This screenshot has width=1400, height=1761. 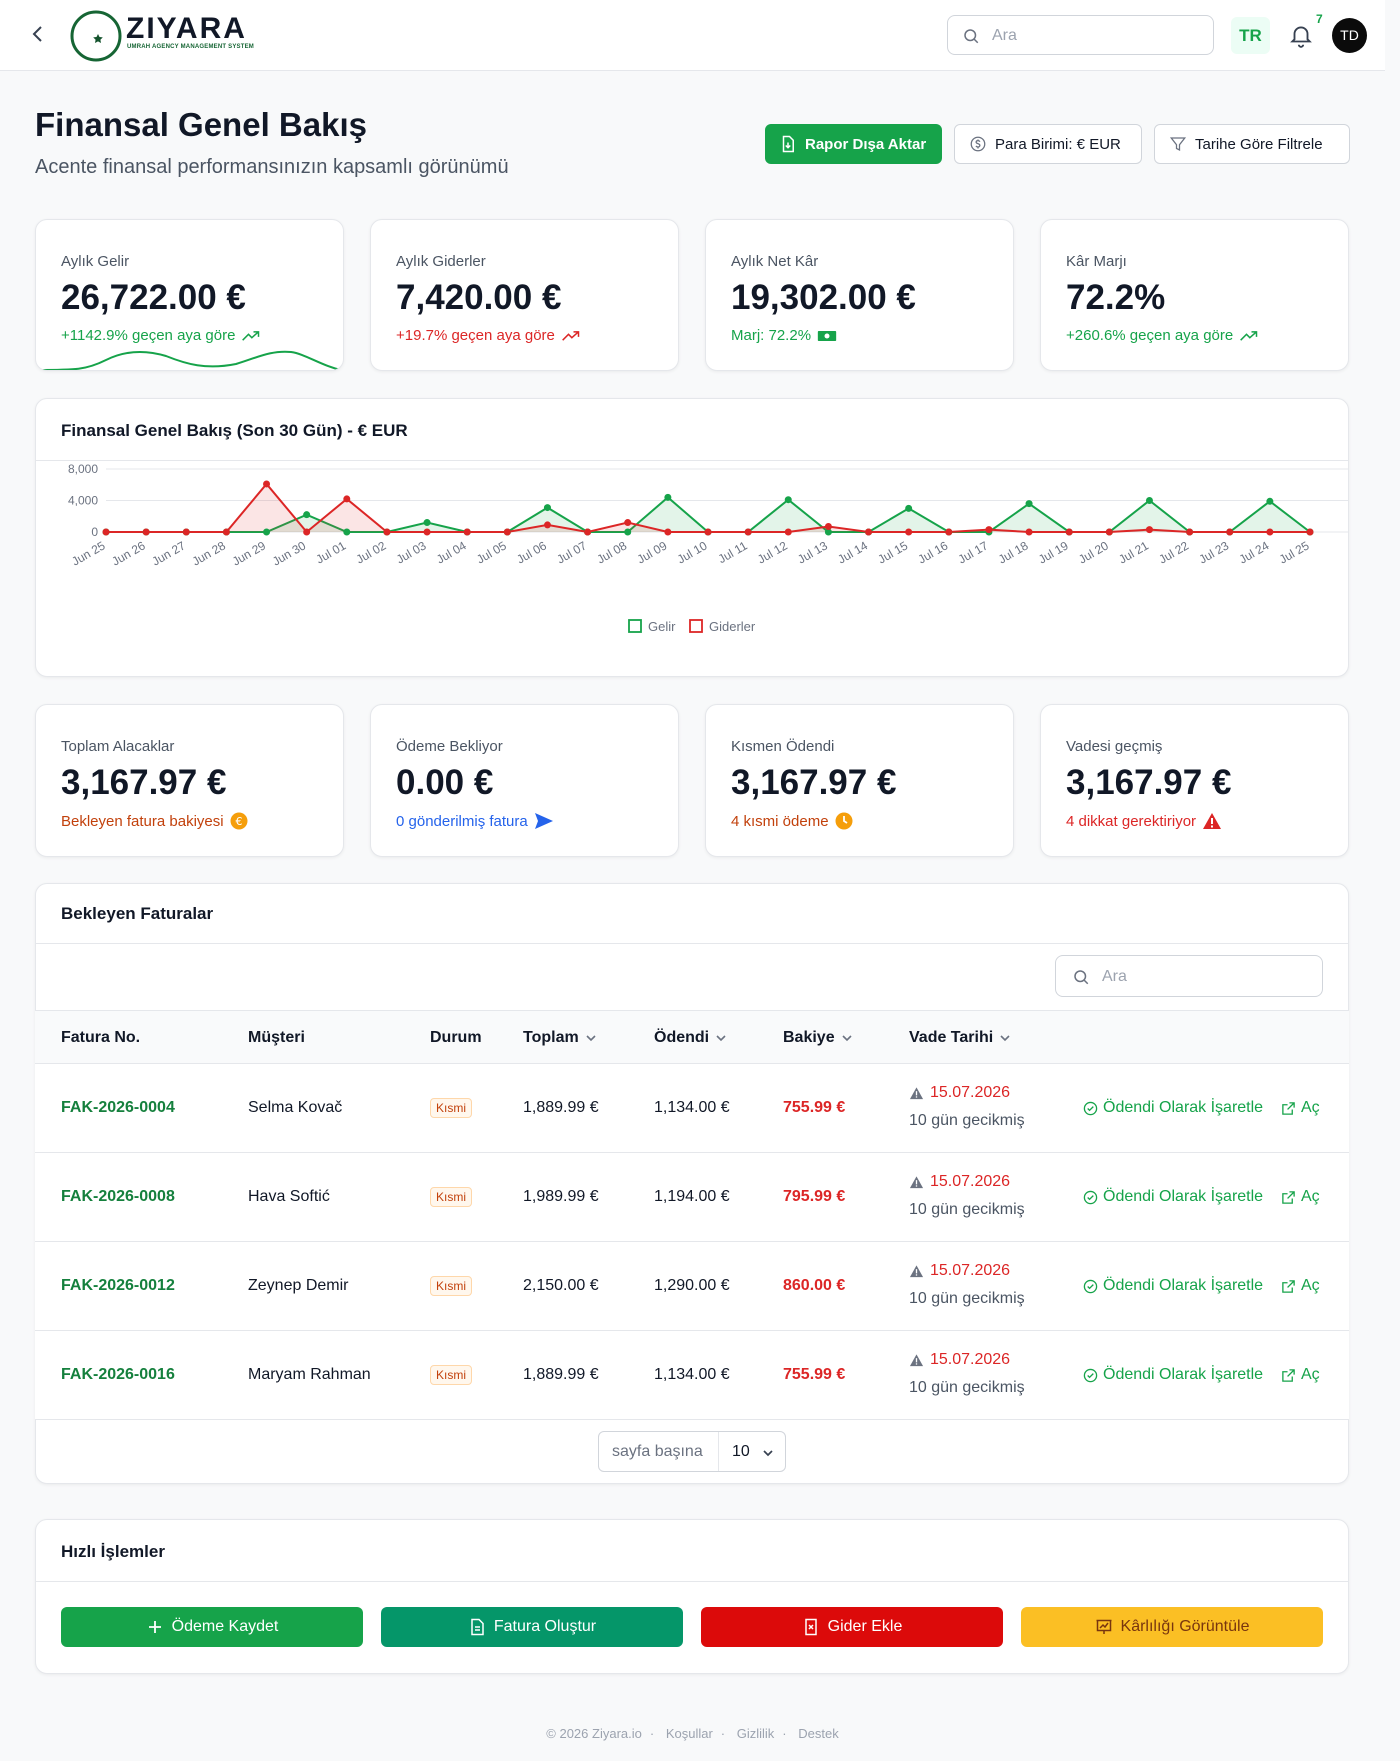 What do you see at coordinates (88, 553) in the screenshot?
I see `x-tick-label: Jun 25` at bounding box center [88, 553].